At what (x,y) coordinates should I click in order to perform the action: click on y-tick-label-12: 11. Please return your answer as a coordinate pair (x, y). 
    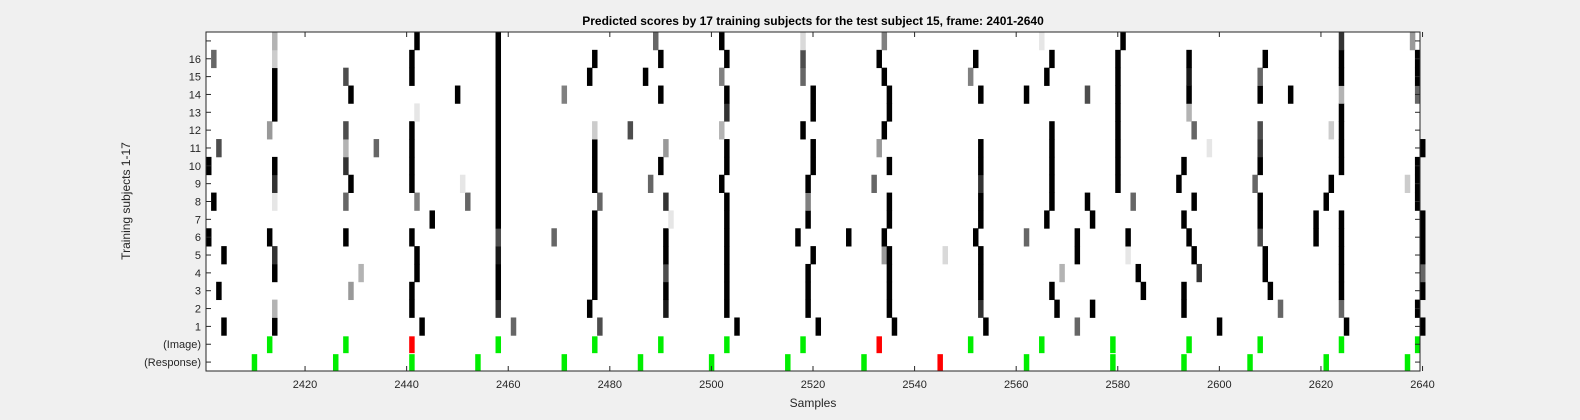
    Looking at the image, I should click on (195, 149).